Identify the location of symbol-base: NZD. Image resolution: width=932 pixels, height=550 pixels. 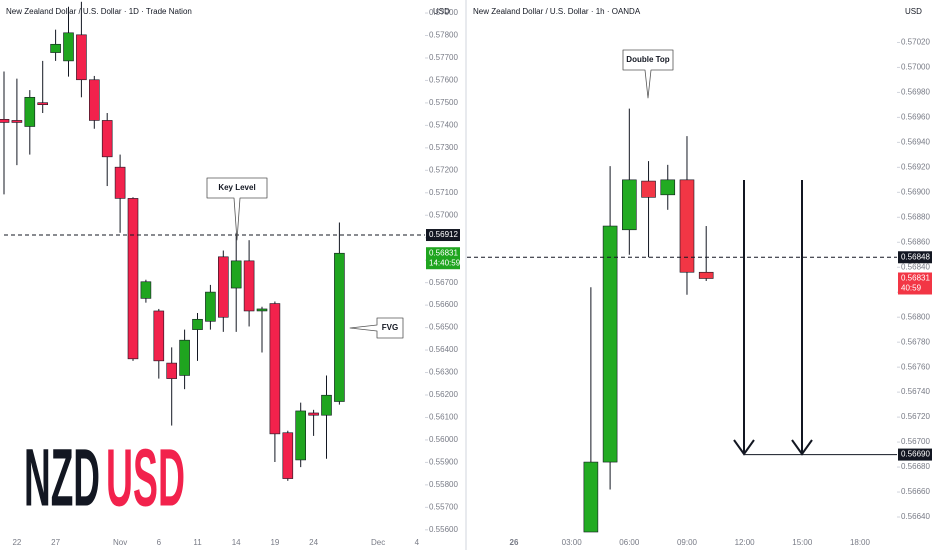
(62, 478).